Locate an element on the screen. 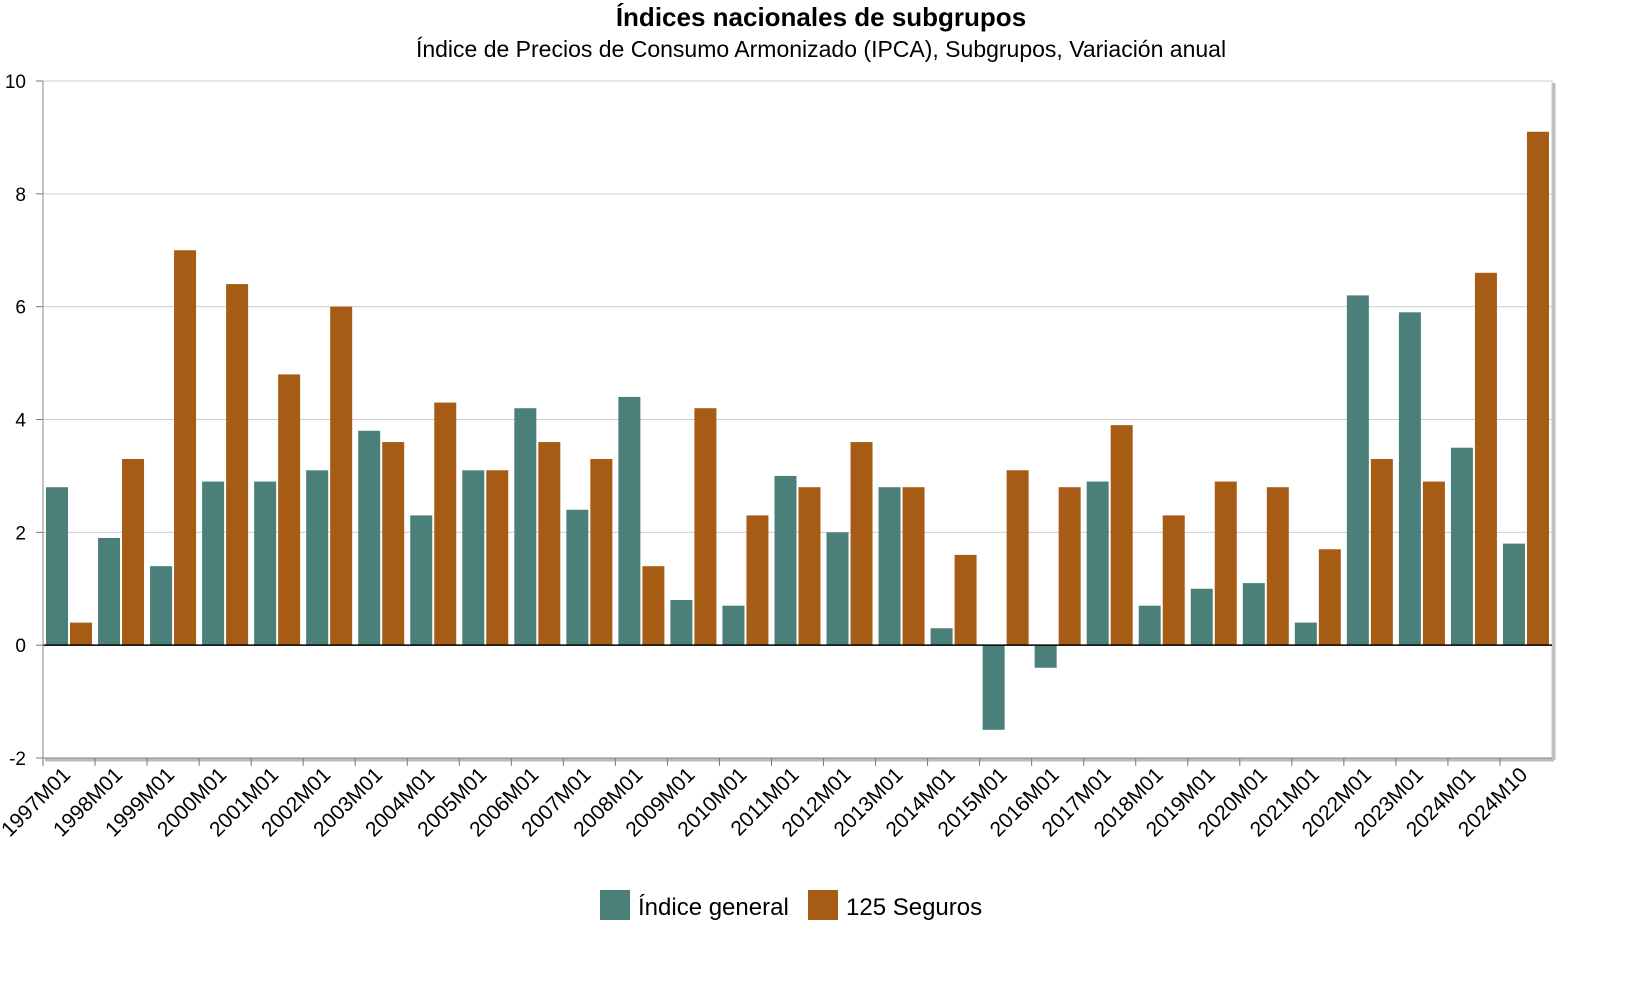 Image resolution: width=1642 pixels, height=992 pixels. bar-indice-general-1998M01 is located at coordinates (109, 591).